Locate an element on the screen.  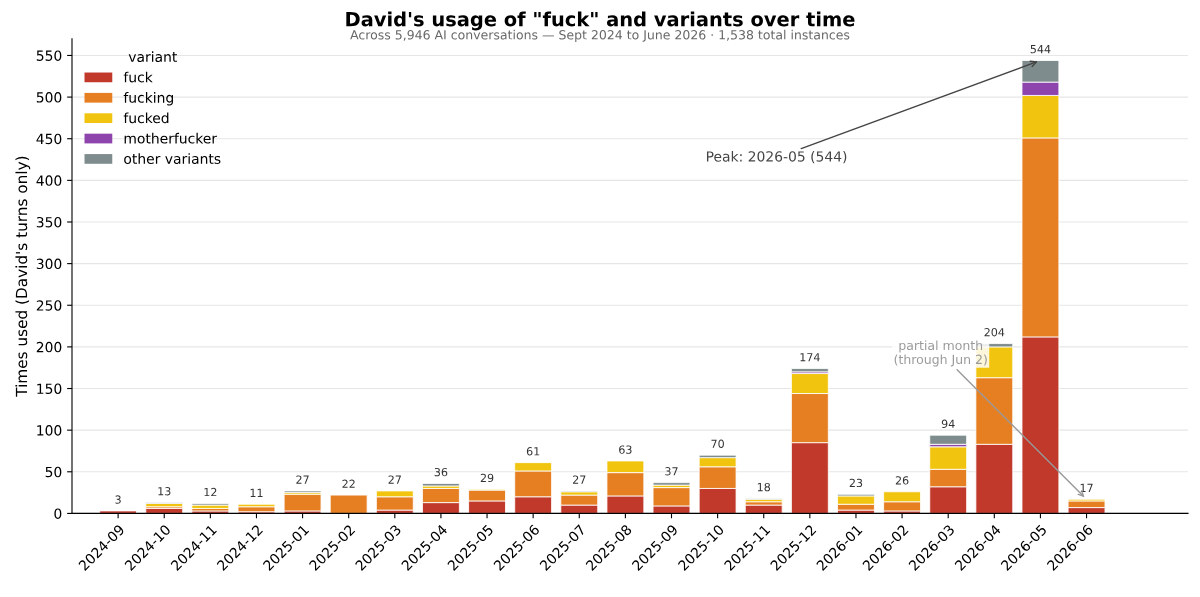
annotation: Peak: 2026-05 (544) is located at coordinates (776, 157).